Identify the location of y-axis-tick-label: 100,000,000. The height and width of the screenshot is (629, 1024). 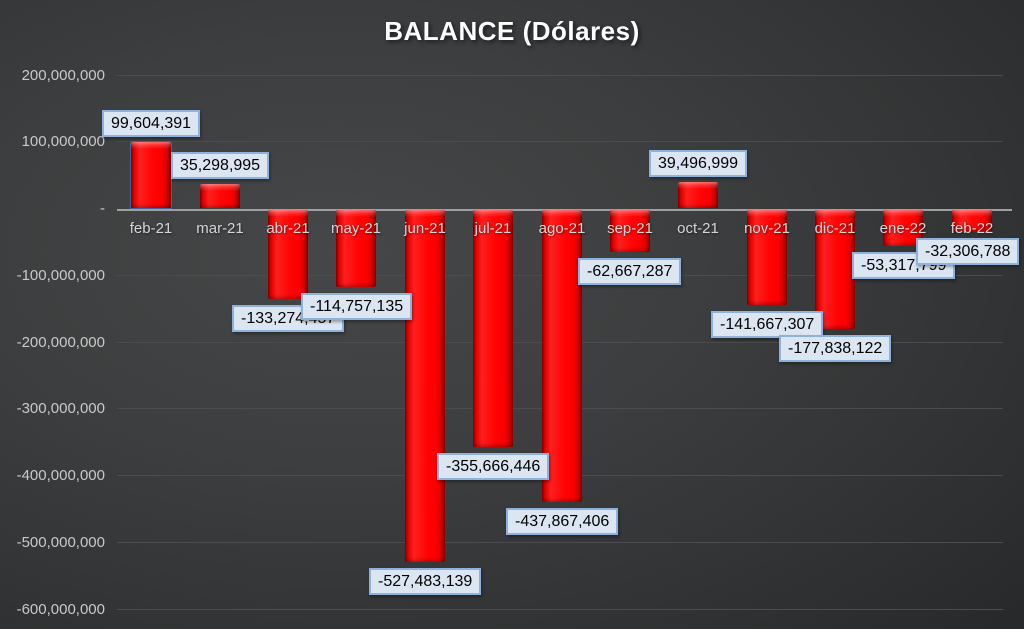
(63, 141).